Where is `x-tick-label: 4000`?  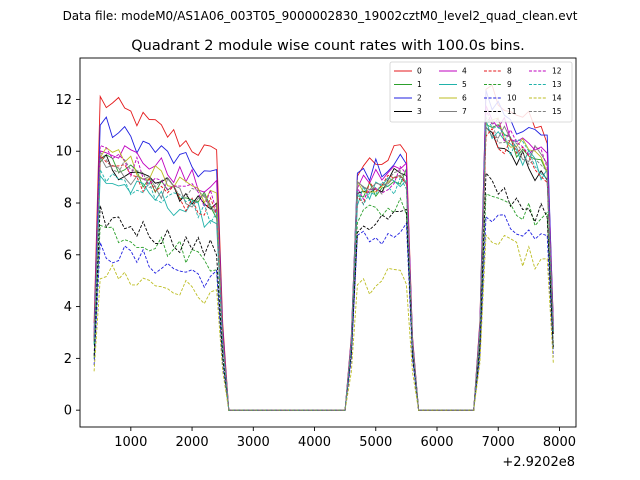 x-tick-label: 4000 is located at coordinates (314, 442).